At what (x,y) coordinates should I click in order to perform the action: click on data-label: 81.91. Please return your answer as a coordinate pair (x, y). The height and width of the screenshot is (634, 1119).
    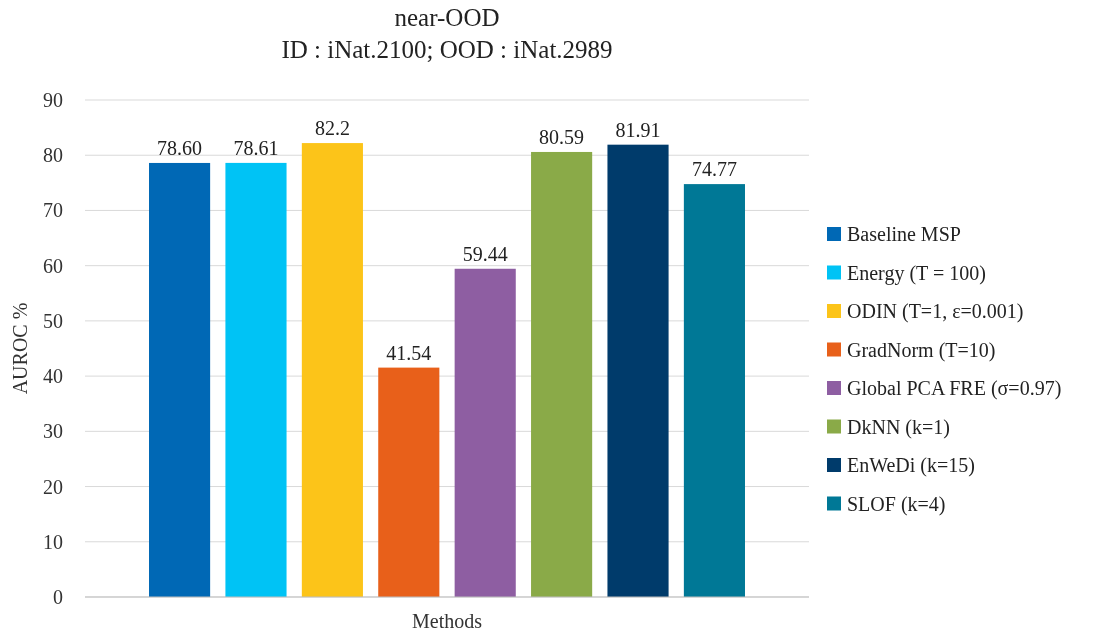
    Looking at the image, I should click on (638, 129).